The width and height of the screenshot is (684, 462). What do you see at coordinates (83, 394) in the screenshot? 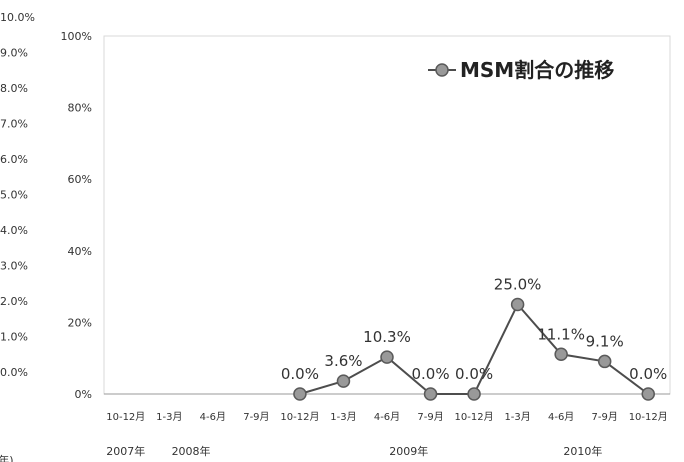
I see `y-axis-tick: 0%` at bounding box center [83, 394].